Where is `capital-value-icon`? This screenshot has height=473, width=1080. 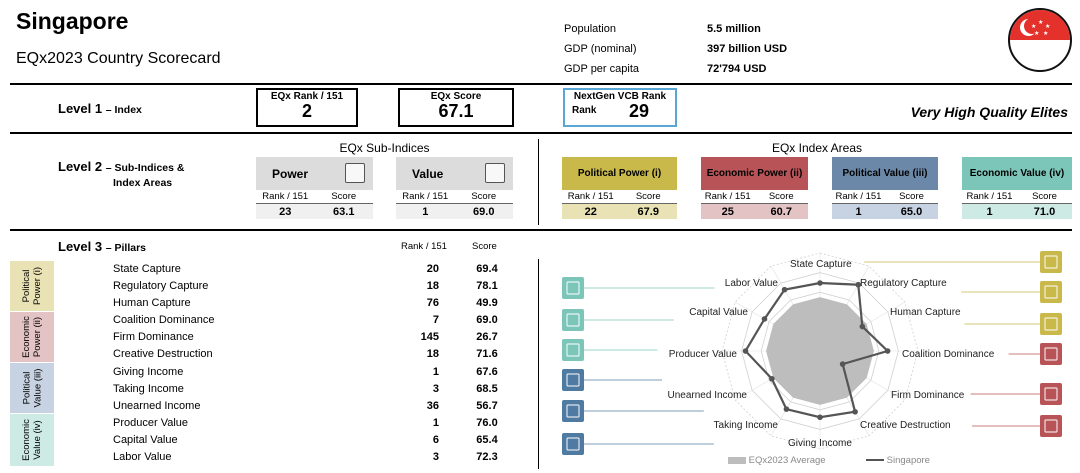
capital-value-icon is located at coordinates (573, 320).